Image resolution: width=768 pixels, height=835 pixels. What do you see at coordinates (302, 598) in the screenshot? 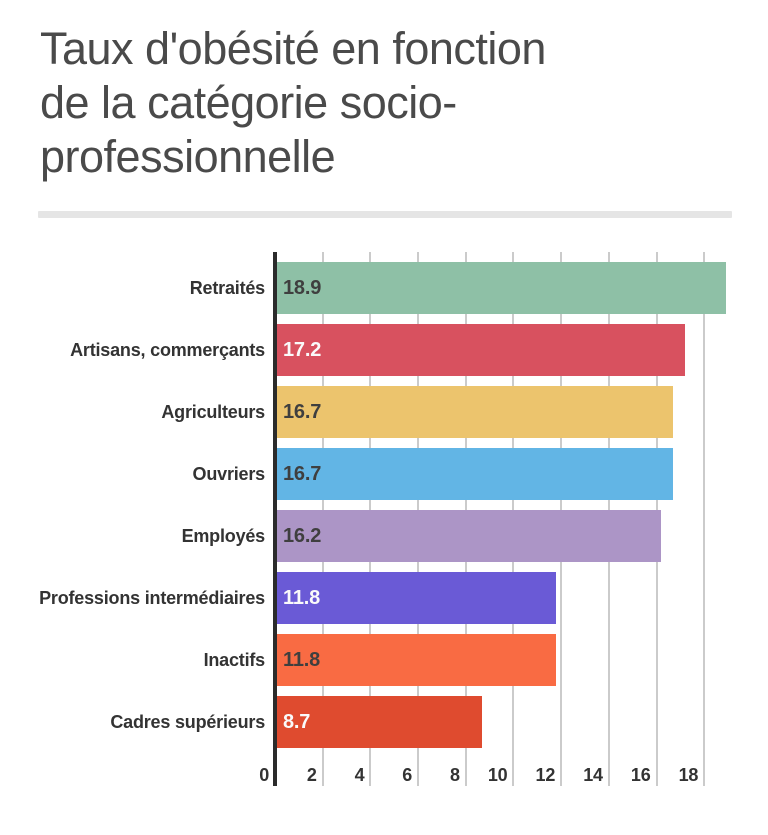
I see `bar-value-label-5: 11.8` at bounding box center [302, 598].